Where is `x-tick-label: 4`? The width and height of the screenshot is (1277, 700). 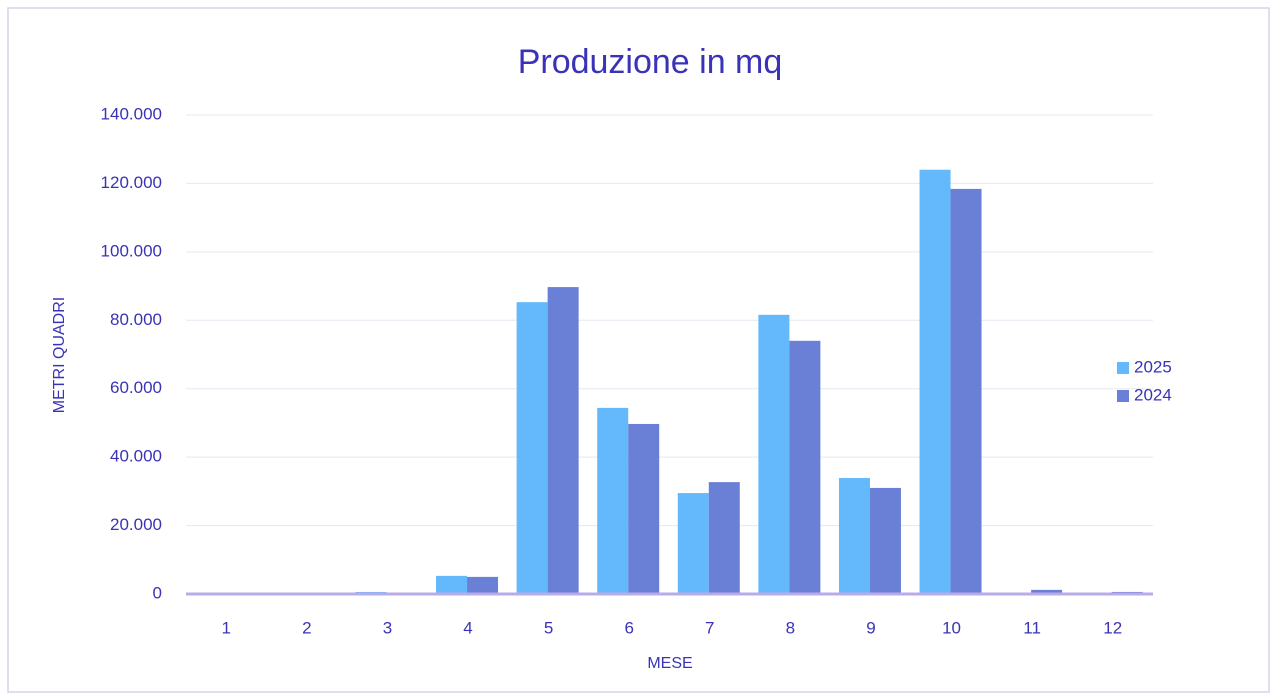
x-tick-label: 4 is located at coordinates (467, 627).